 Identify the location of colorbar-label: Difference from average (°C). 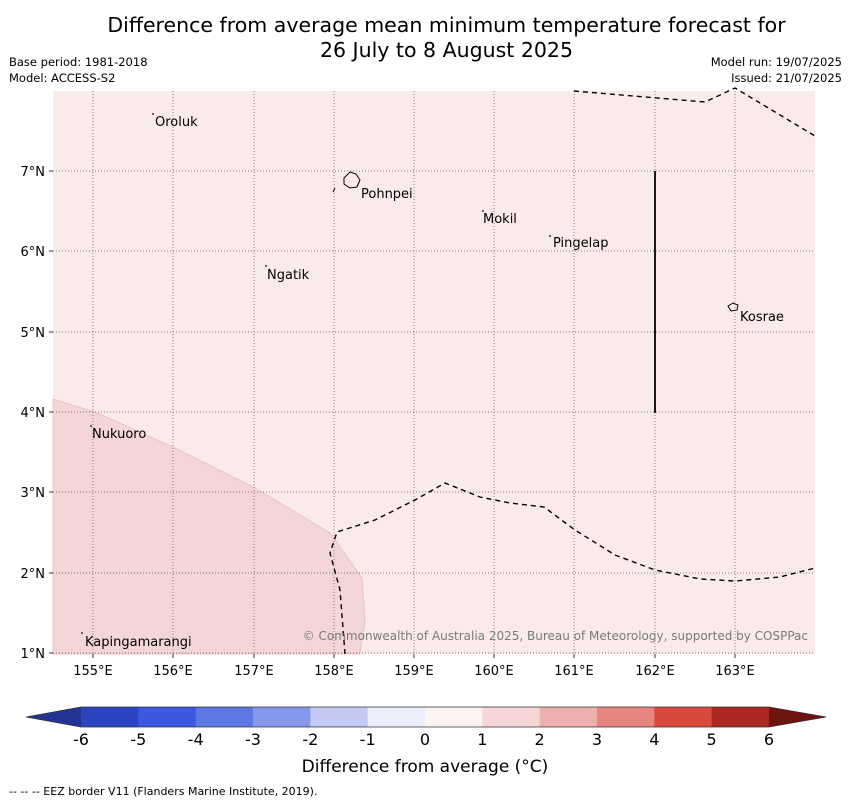
(425, 767).